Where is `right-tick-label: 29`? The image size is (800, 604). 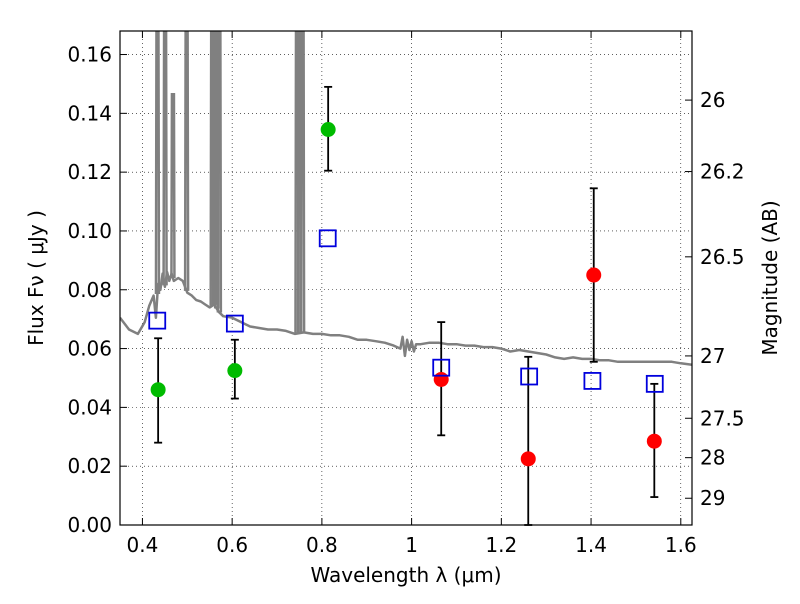
right-tick-label: 29 is located at coordinates (712, 498).